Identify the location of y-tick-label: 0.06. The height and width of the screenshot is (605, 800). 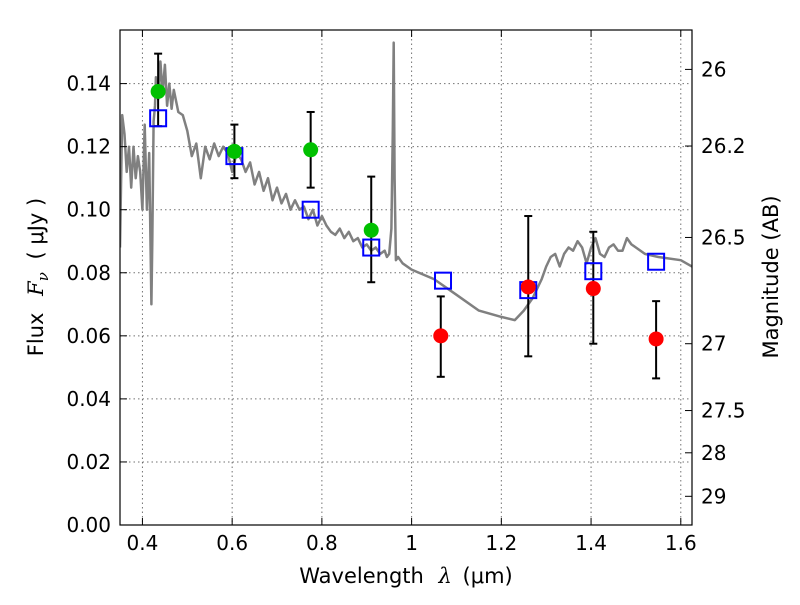
(88, 336).